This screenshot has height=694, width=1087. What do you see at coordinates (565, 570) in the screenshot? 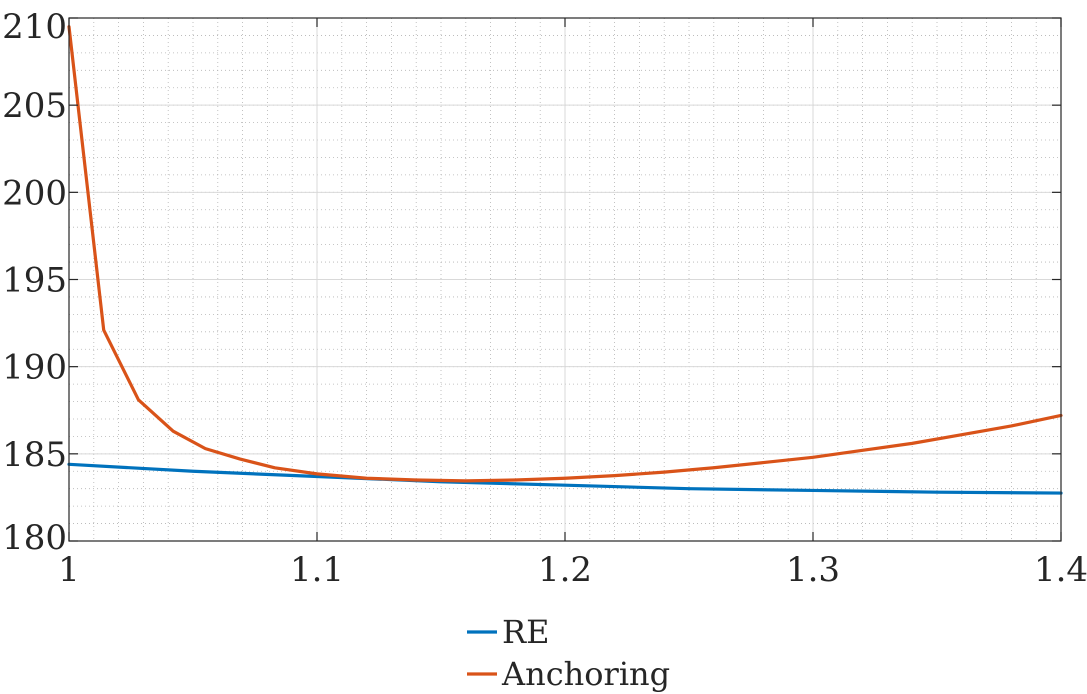
I see `x-tick-label: 1.2` at bounding box center [565, 570].